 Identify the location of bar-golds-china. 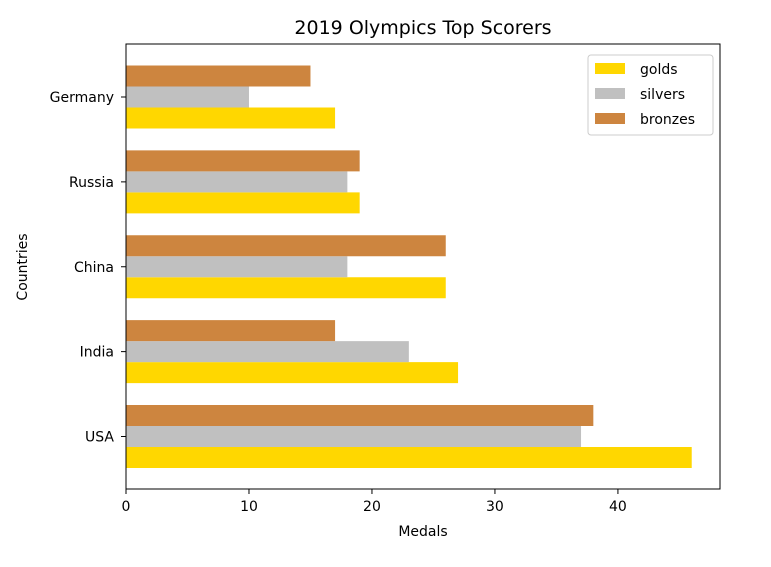
(286, 288).